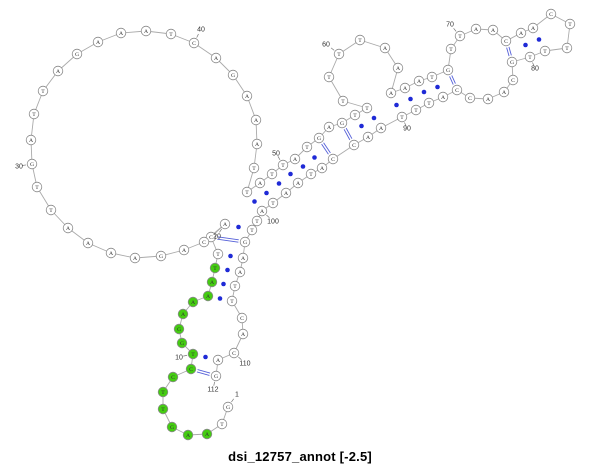 The image size is (600, 470). I want to click on nucleotide-letter-109: A, so click(243, 335).